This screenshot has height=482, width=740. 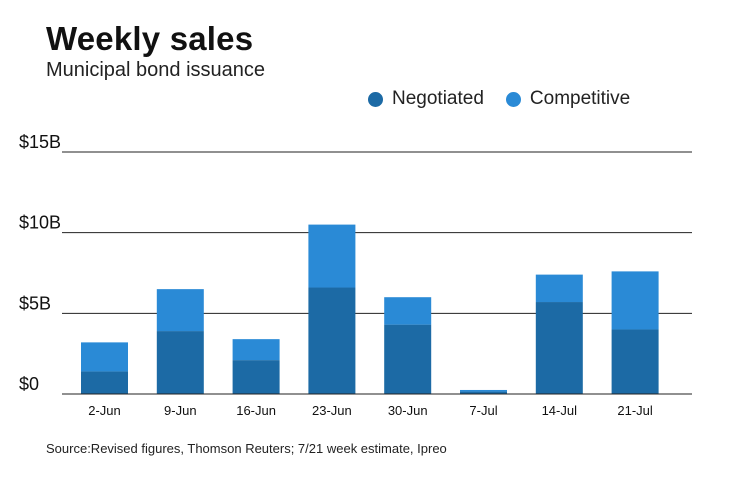 What do you see at coordinates (635, 300) in the screenshot?
I see `bar-competitive-21-jul` at bounding box center [635, 300].